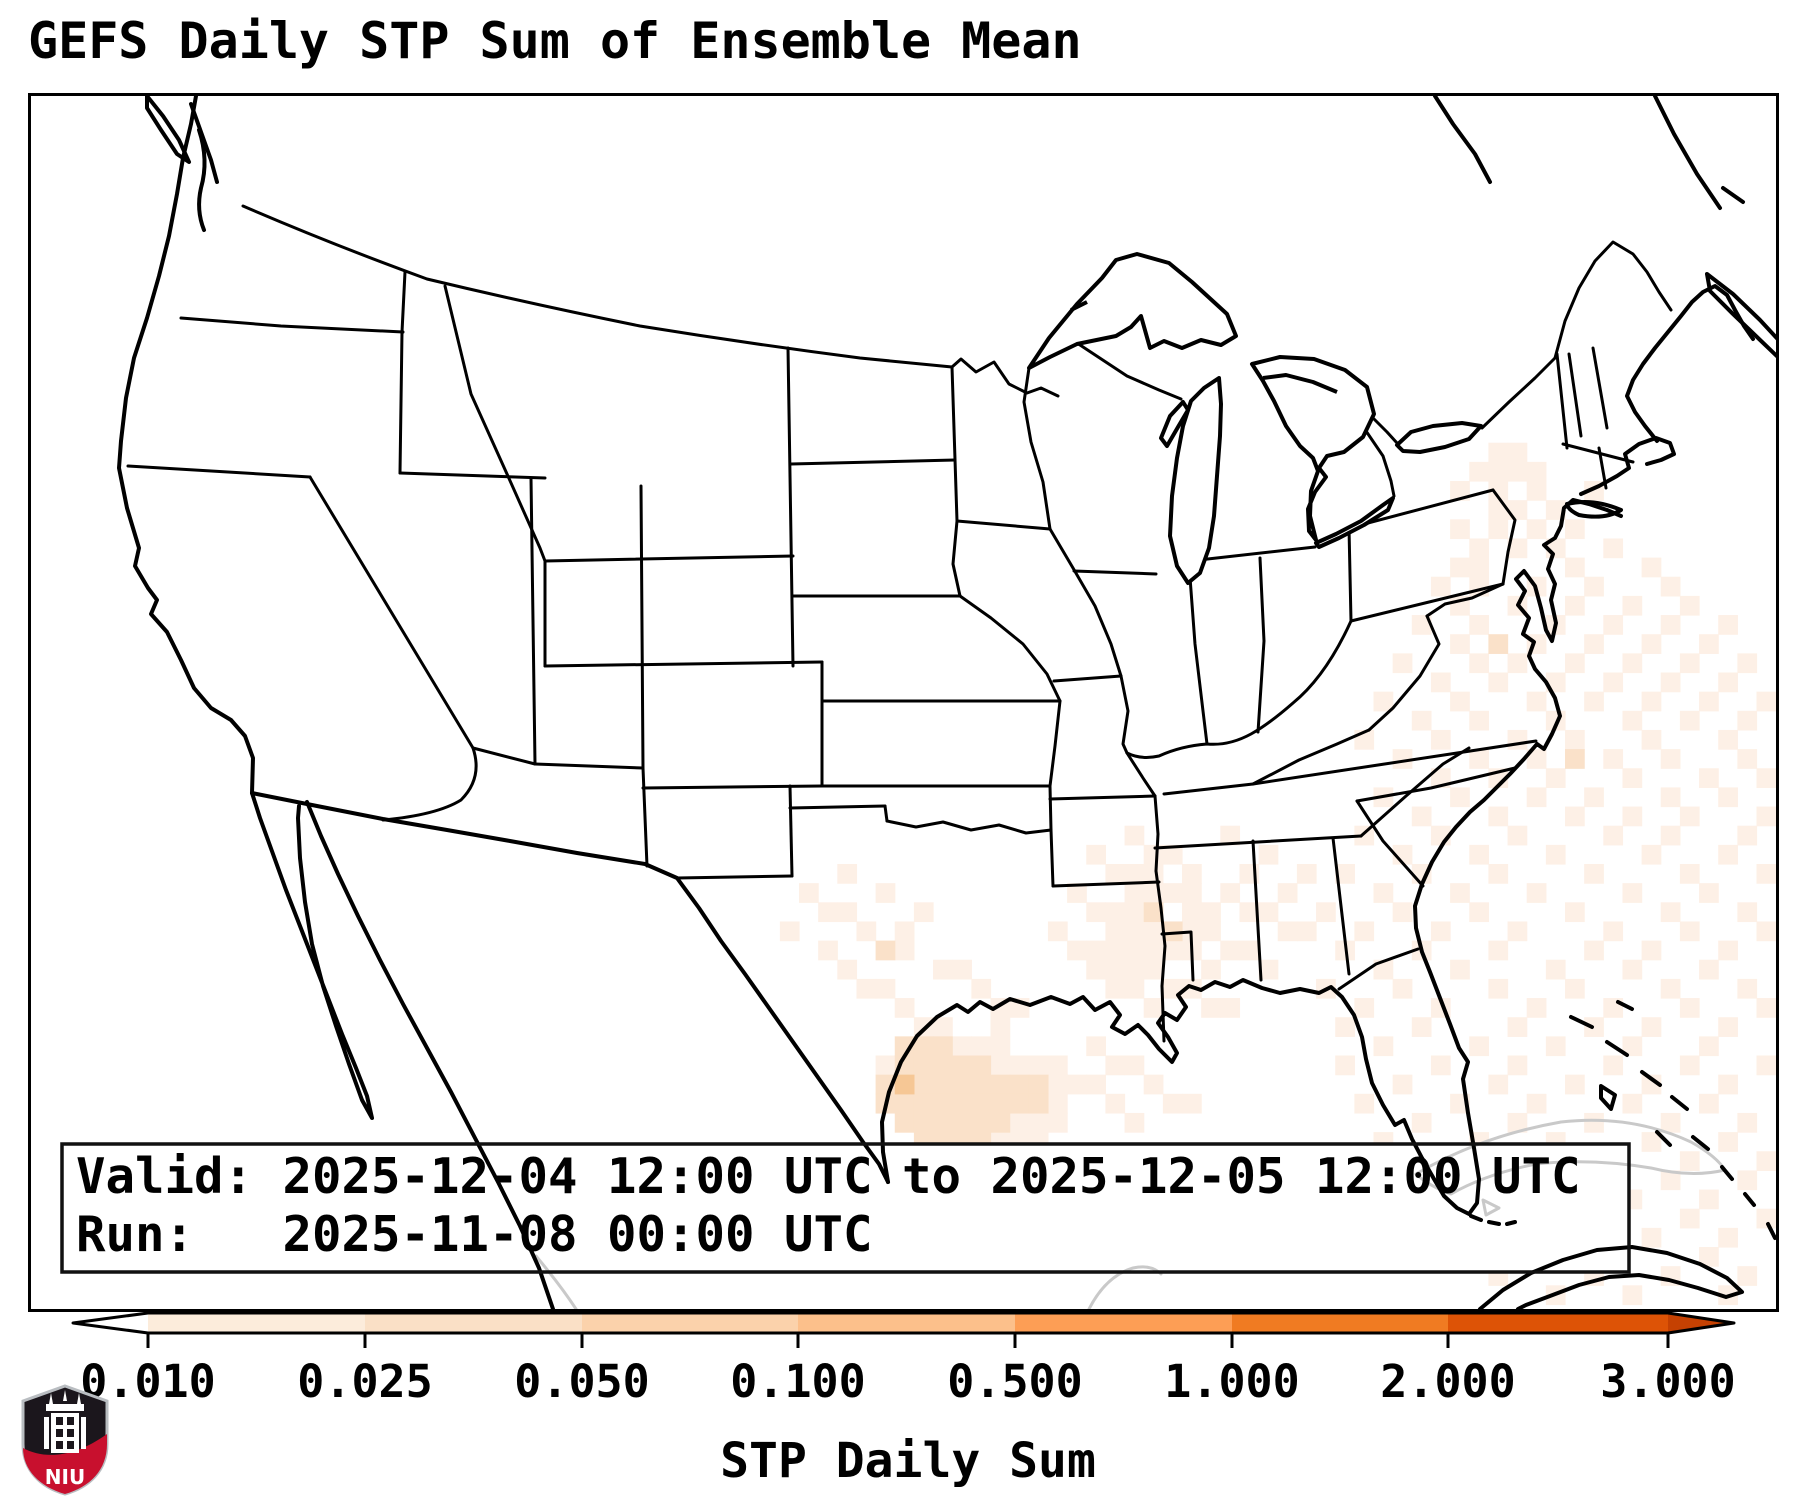 The width and height of the screenshot is (1803, 1500). Describe the element at coordinates (364, 1381) in the screenshot. I see `svg-text: 0.025` at that location.